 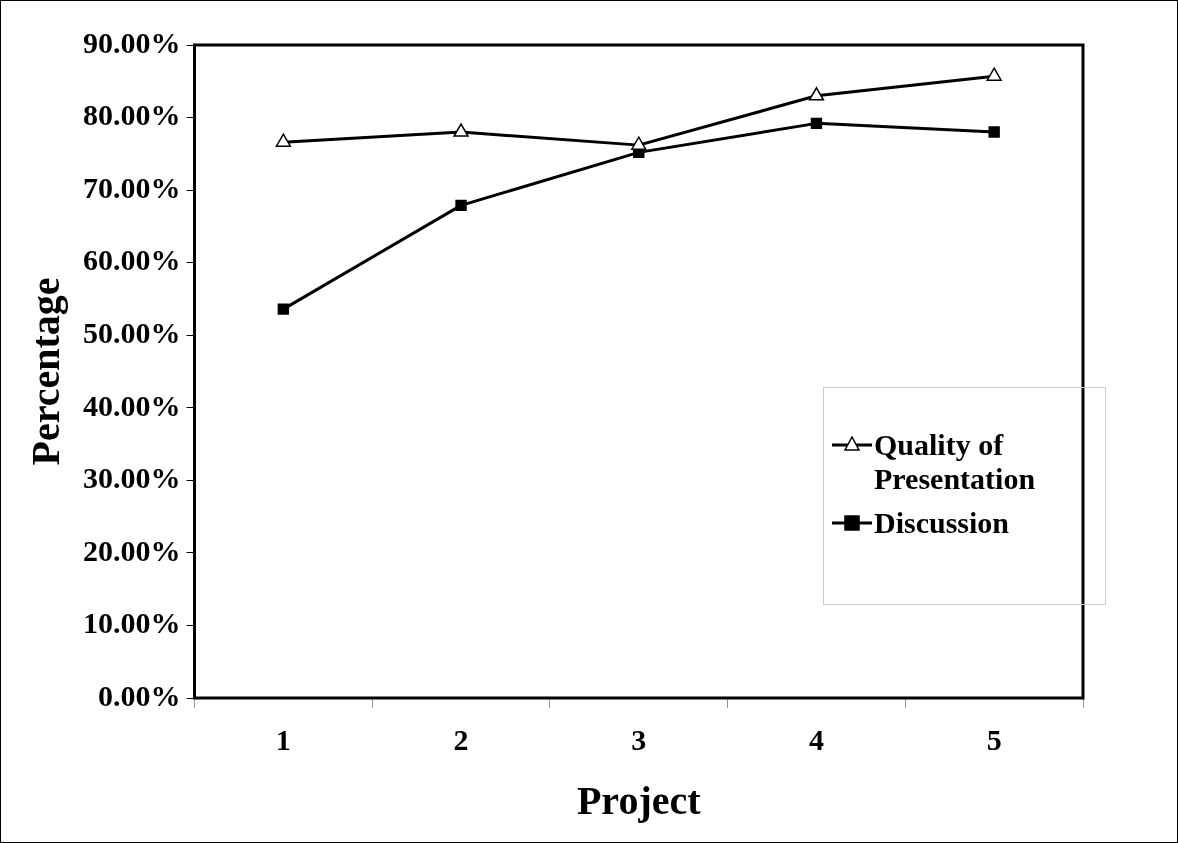 What do you see at coordinates (639, 739) in the screenshot?
I see `x-tick-label: 3` at bounding box center [639, 739].